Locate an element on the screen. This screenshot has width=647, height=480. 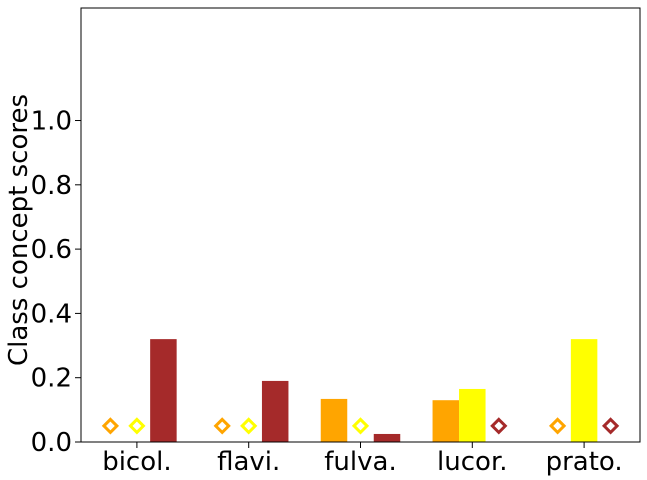
x-tick-label: prato. is located at coordinates (584, 462).